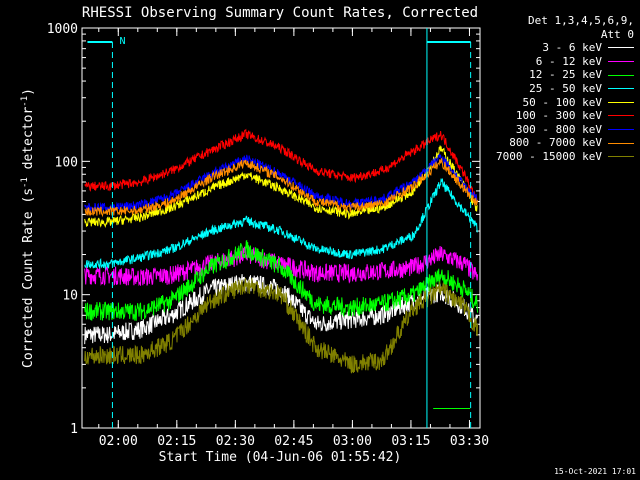 The height and width of the screenshot is (480, 640). Describe the element at coordinates (293, 441) in the screenshot. I see `x-tick-label: 02:45` at that location.